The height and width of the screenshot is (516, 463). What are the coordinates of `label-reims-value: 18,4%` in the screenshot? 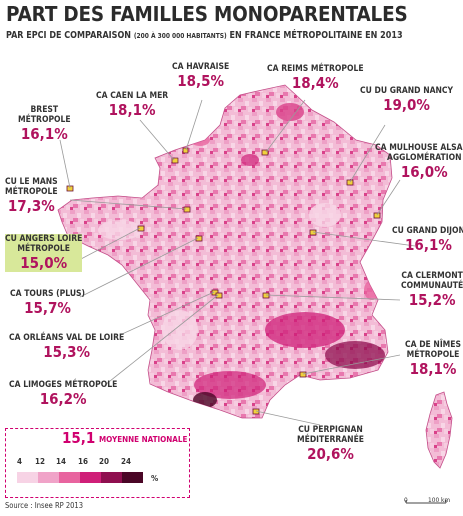 It's located at (315, 83).